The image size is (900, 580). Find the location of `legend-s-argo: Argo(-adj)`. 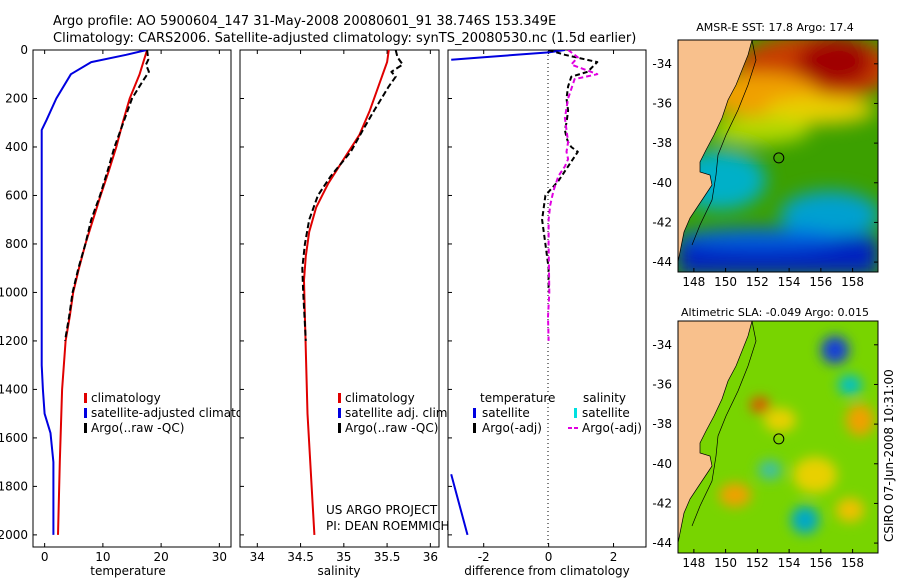

legend-s-argo: Argo(-adj) is located at coordinates (612, 428).